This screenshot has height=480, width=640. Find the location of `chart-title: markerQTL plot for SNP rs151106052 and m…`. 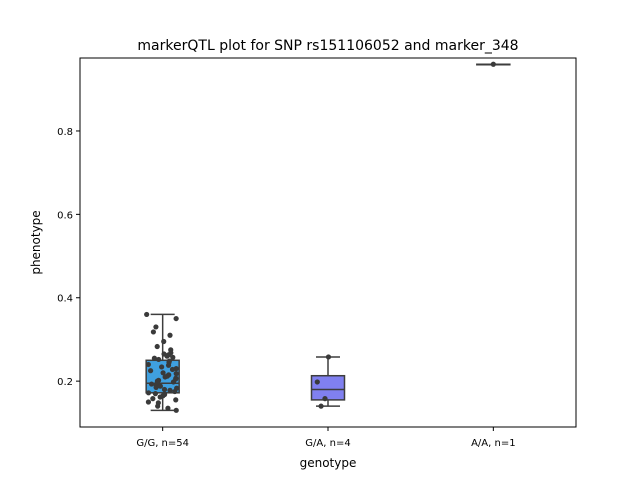

chart-title: markerQTL plot for SNP rs151106052 and m… is located at coordinates (327, 46).